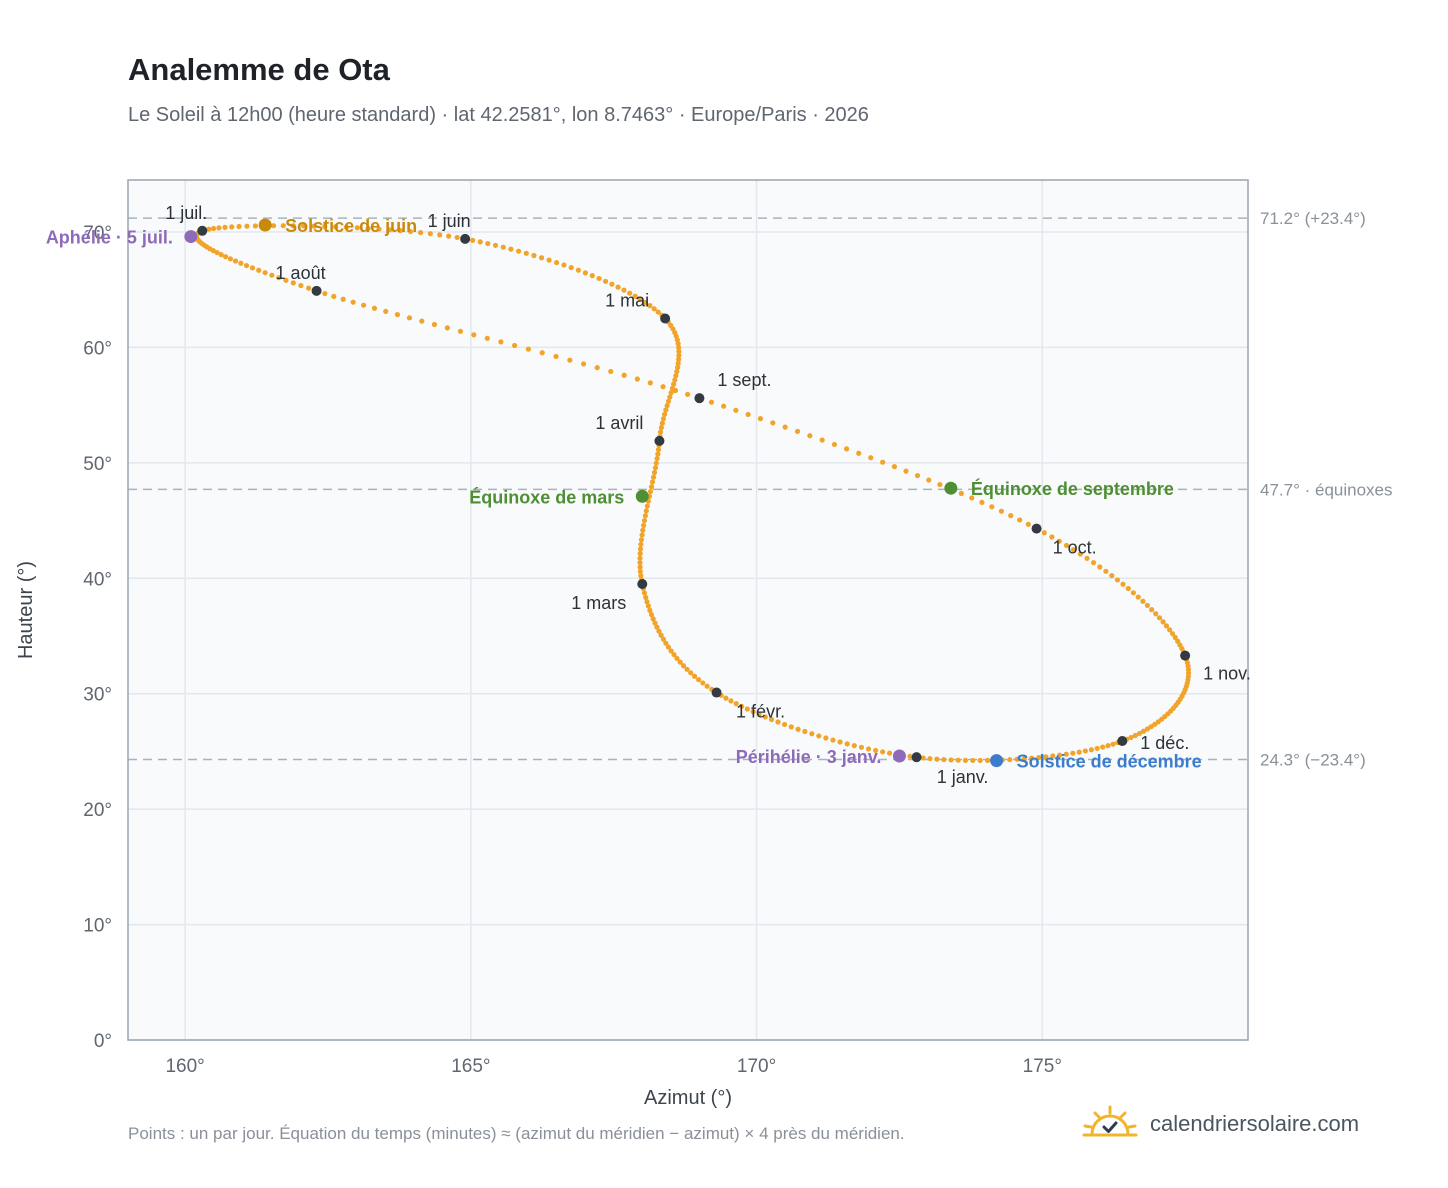 This screenshot has width=1448, height=1188. Describe the element at coordinates (449, 221) in the screenshot. I see `month-label: 1 juin` at that location.